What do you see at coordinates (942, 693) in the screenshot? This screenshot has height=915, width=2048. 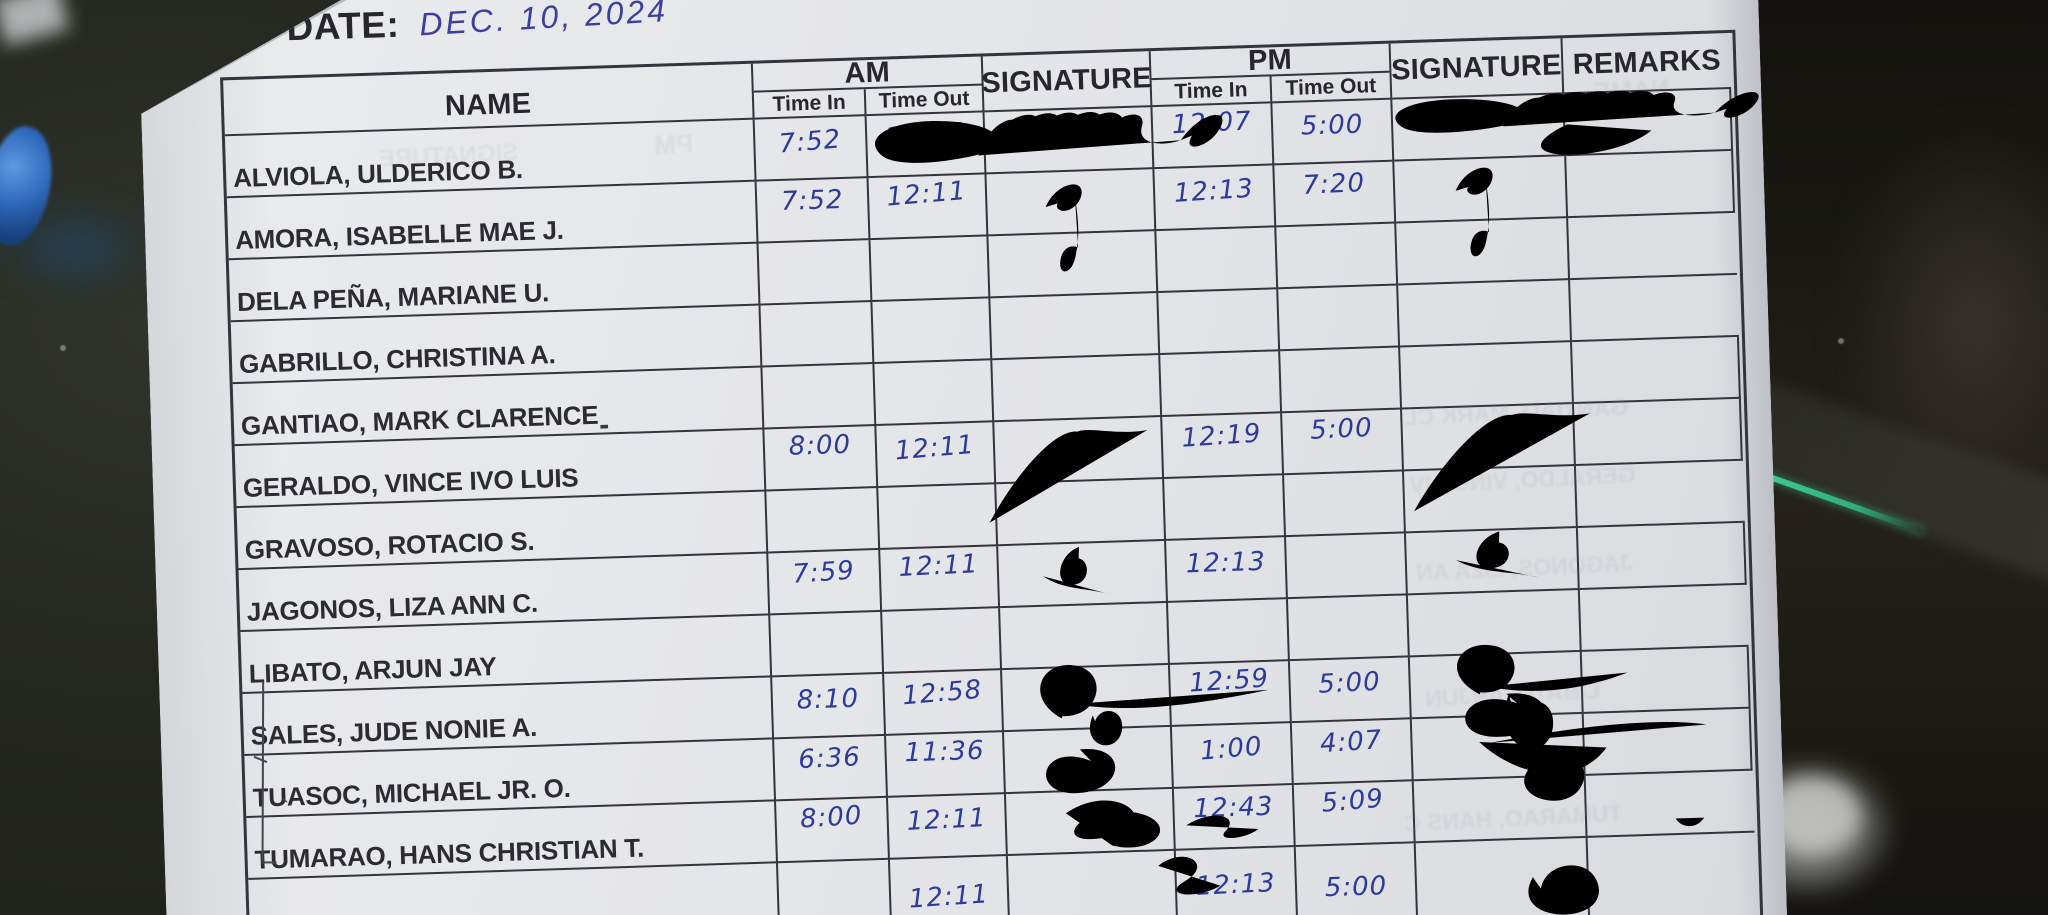 I see `am-time-out-value: 12:58` at bounding box center [942, 693].